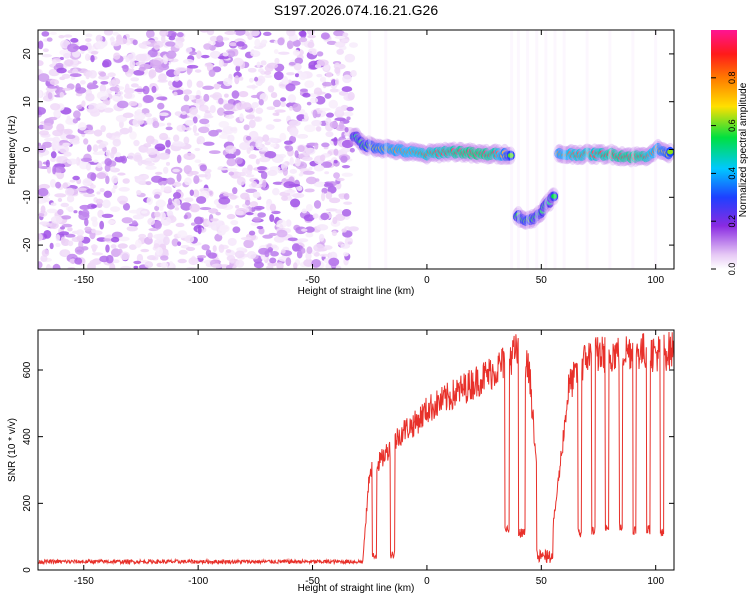  I want to click on ridge-core, so click(510, 155).